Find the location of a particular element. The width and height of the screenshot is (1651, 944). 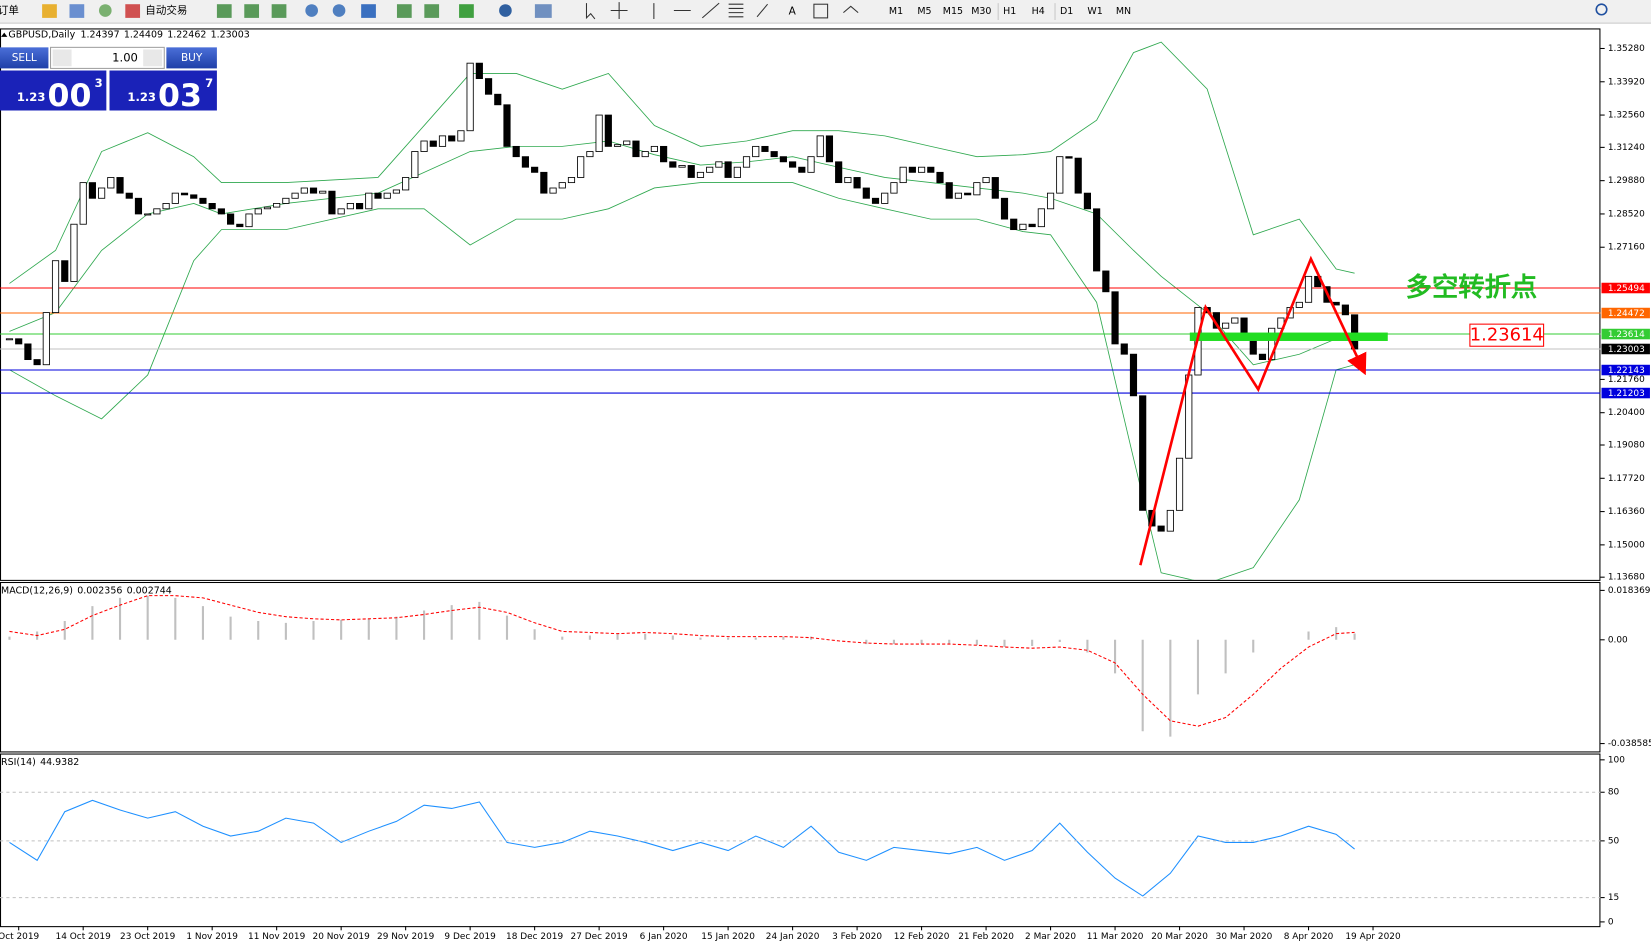

sell-label: SELL is located at coordinates (24, 58).